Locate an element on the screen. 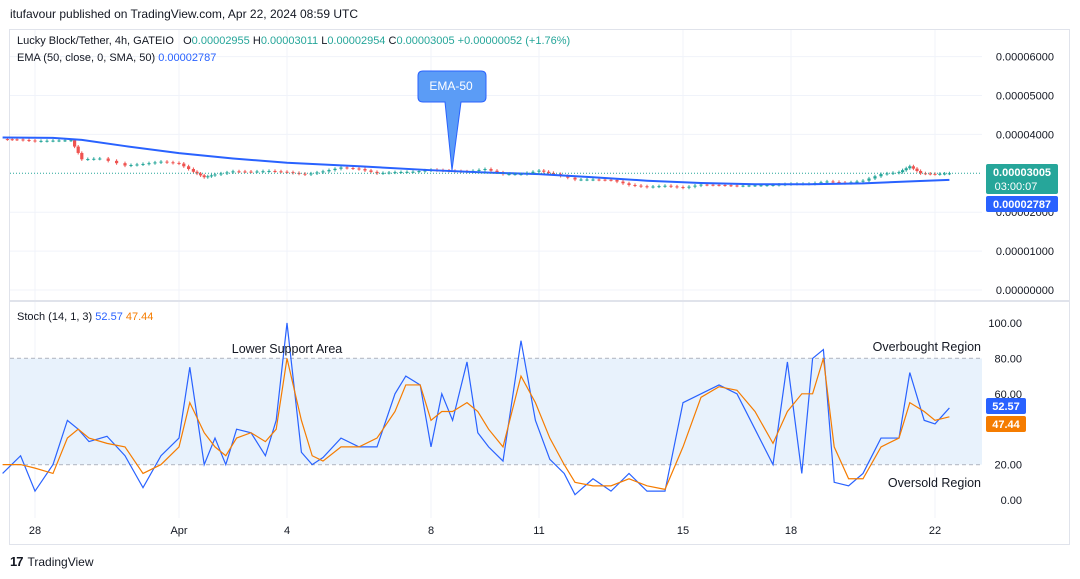 This screenshot has width=1080, height=579. time-tick-label: 4 is located at coordinates (287, 531).